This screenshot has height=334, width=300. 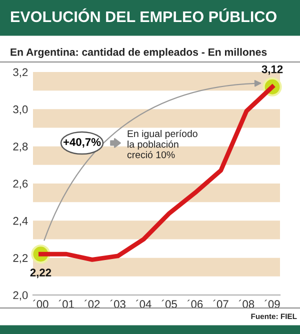 What do you see at coordinates (20, 147) in the screenshot?
I see `y-tick-label: 2,8` at bounding box center [20, 147].